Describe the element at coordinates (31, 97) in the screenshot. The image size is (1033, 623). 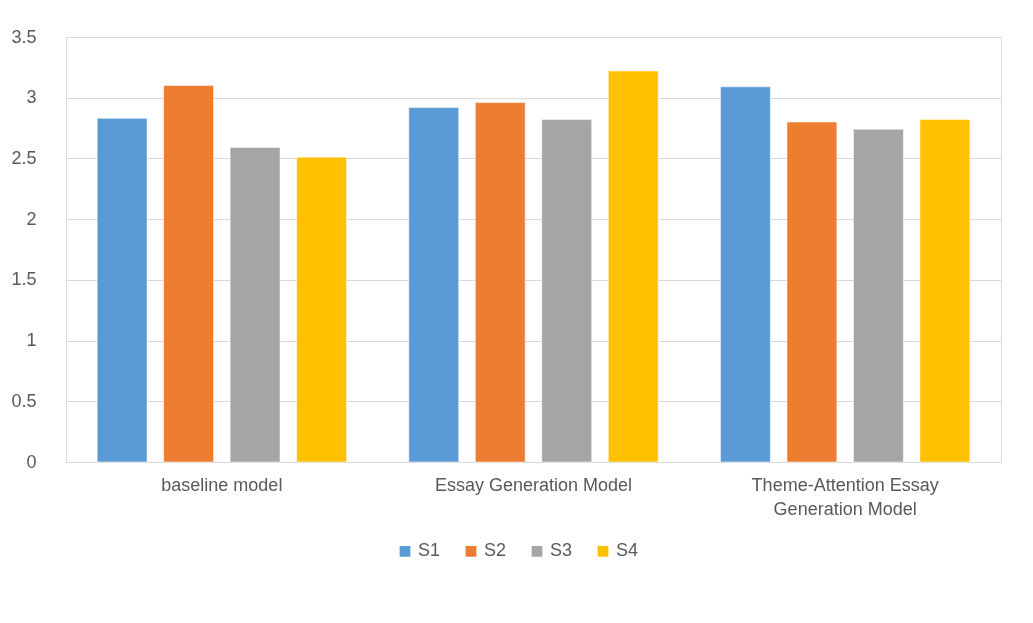
I see `y-tick-label: 3` at that location.